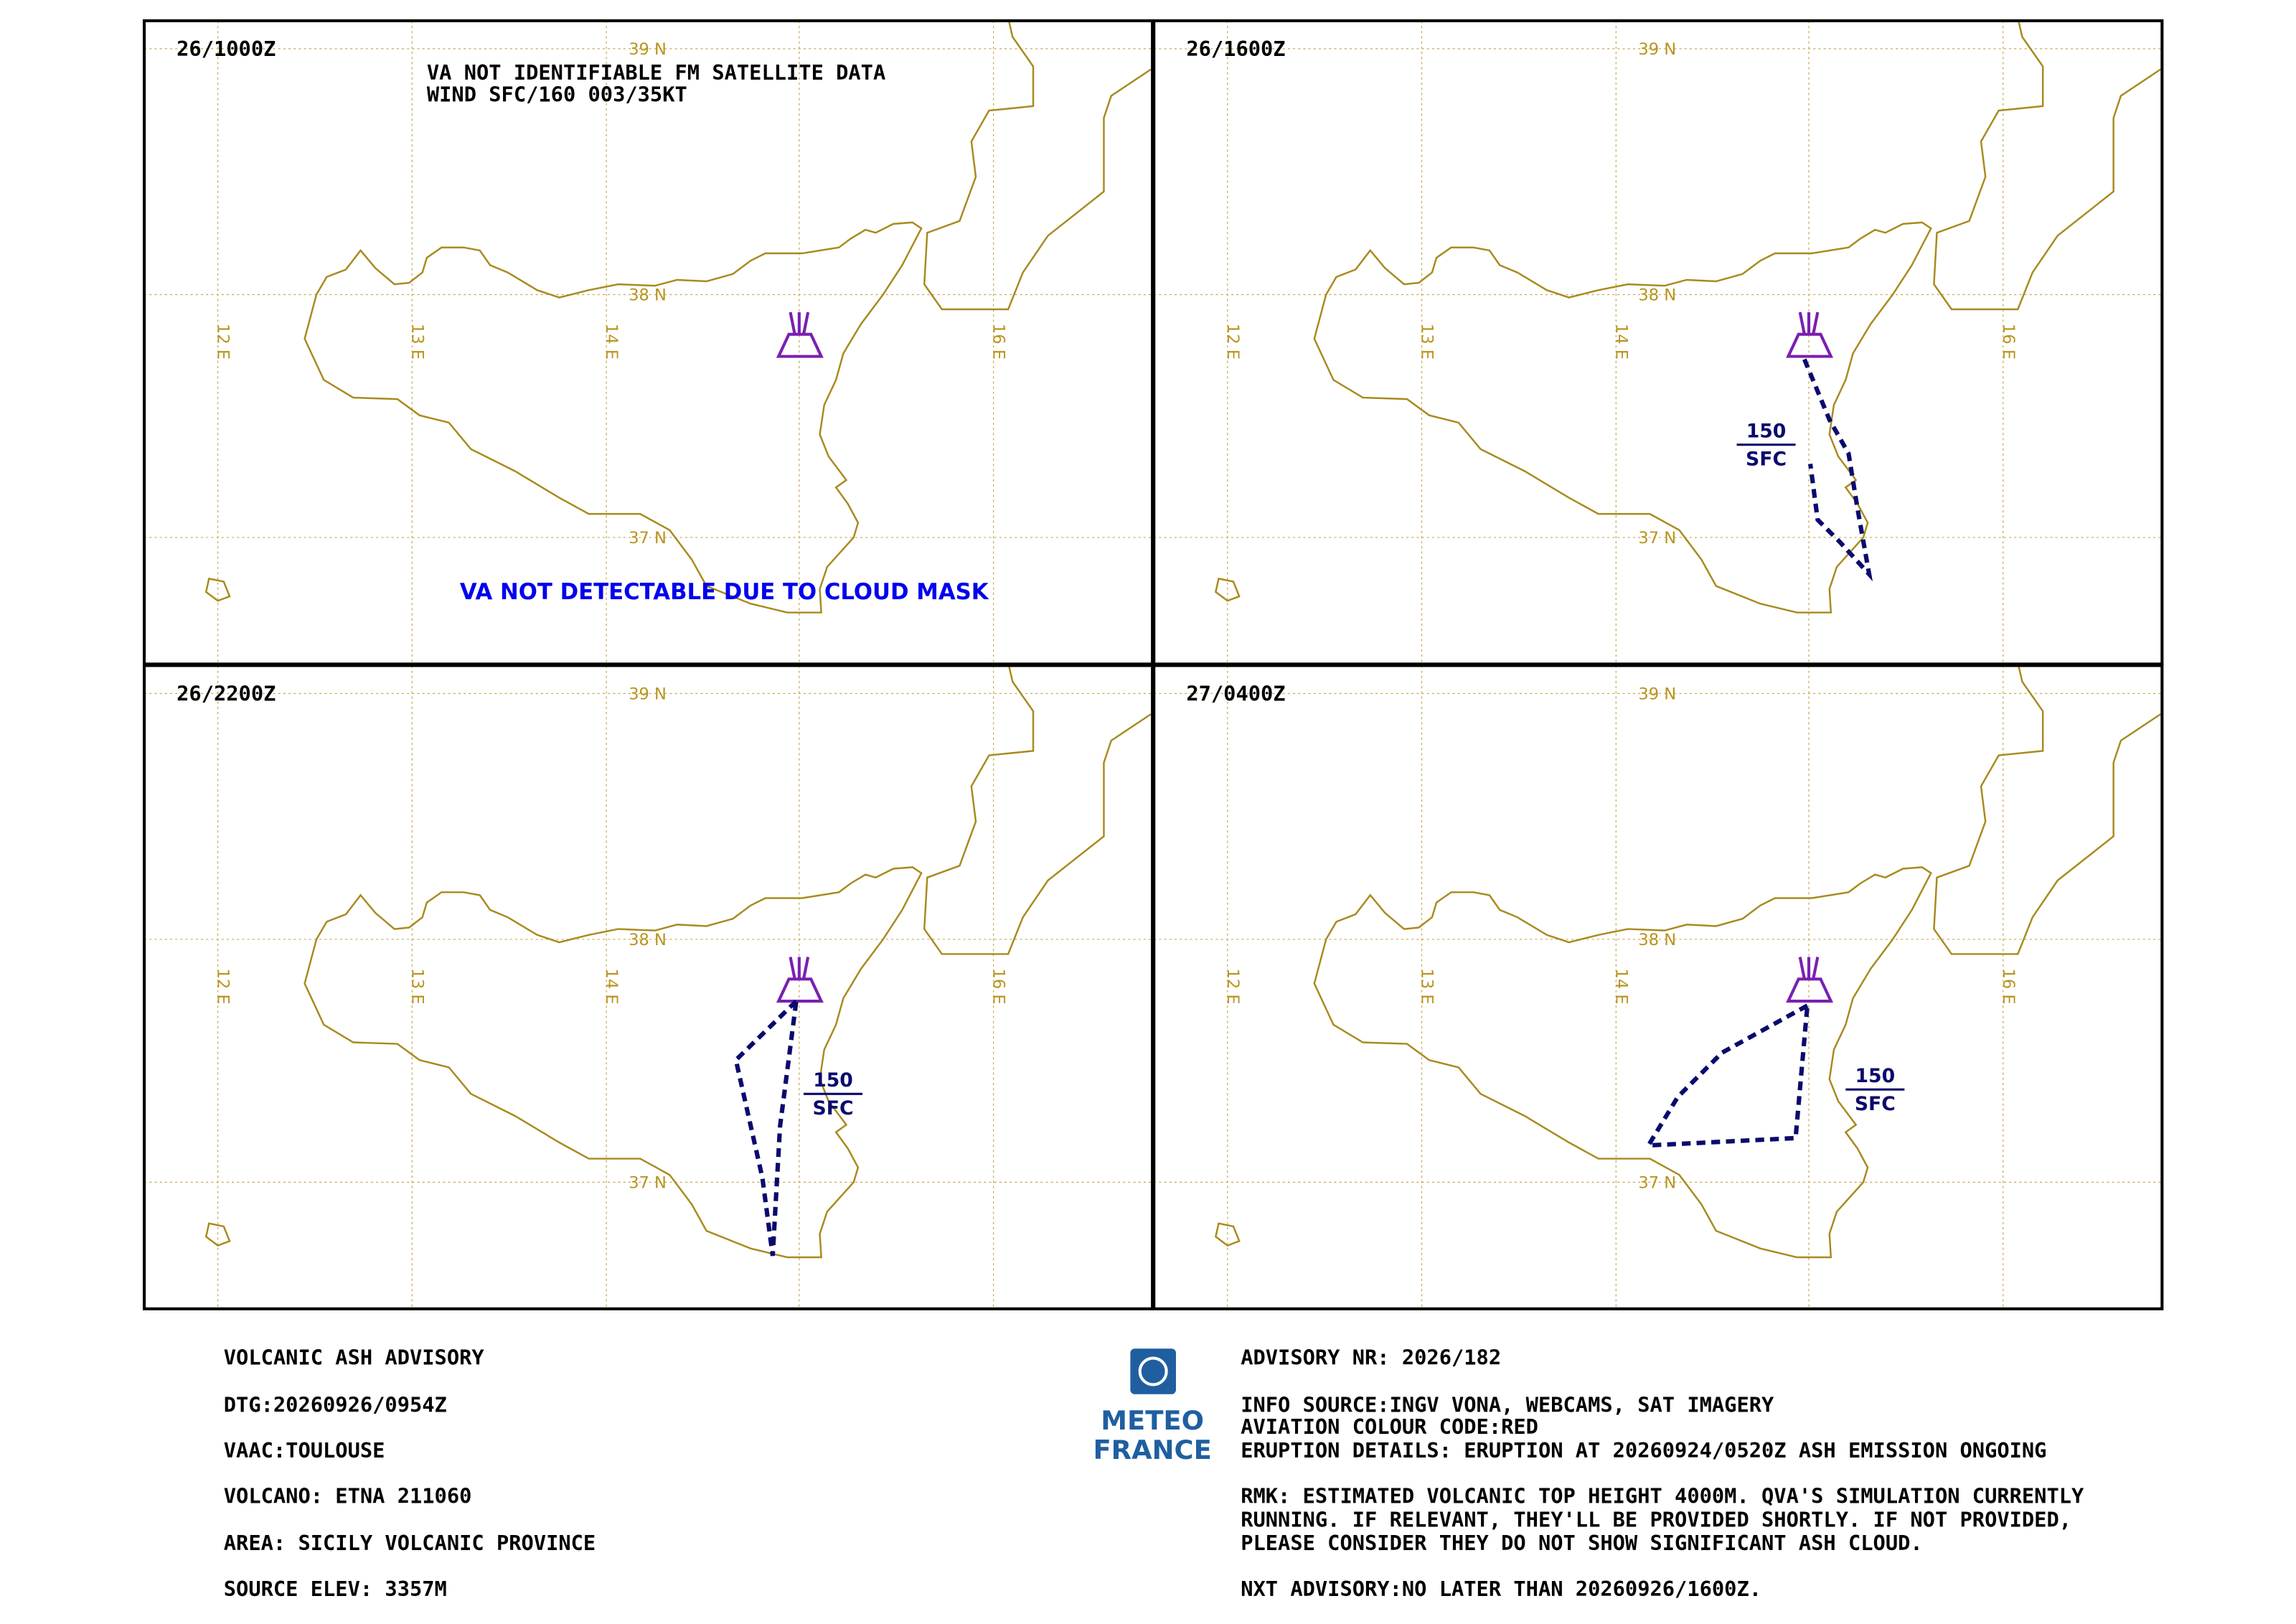  I want to click on cloud-note: VA NOT DETECTABLE DUE TO CLOUD MASK, so click(725, 592).